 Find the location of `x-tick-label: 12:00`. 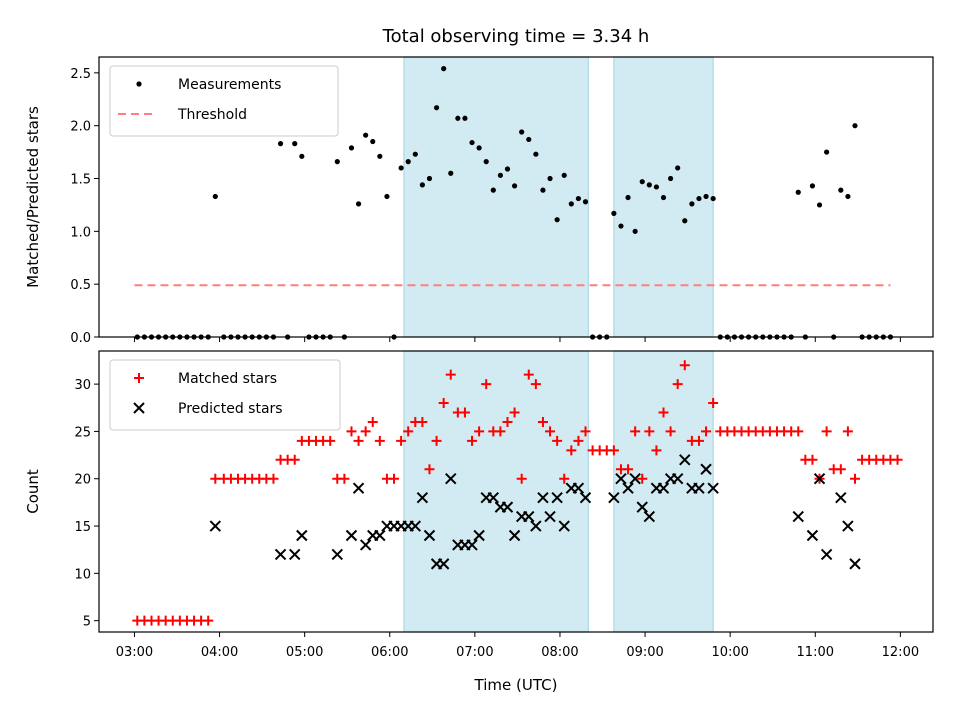

x-tick-label: 12:00 is located at coordinates (900, 652).